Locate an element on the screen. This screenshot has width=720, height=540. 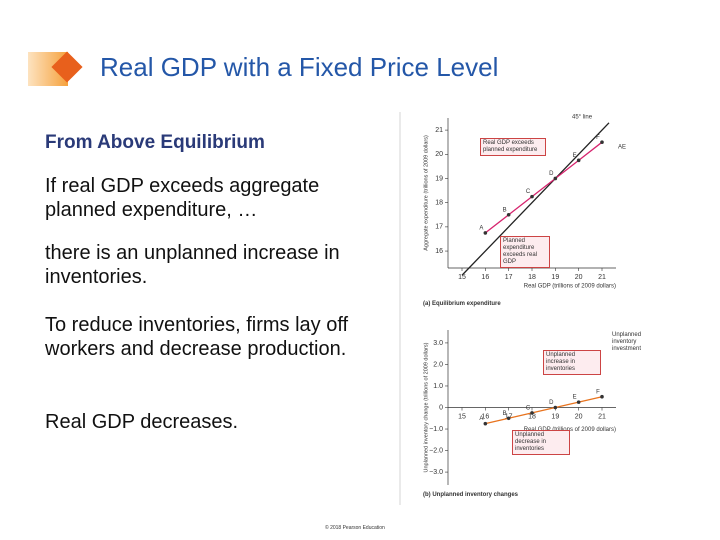
chart-caption: (a) Equilibrium expenditure is located at coordinates (462, 304).